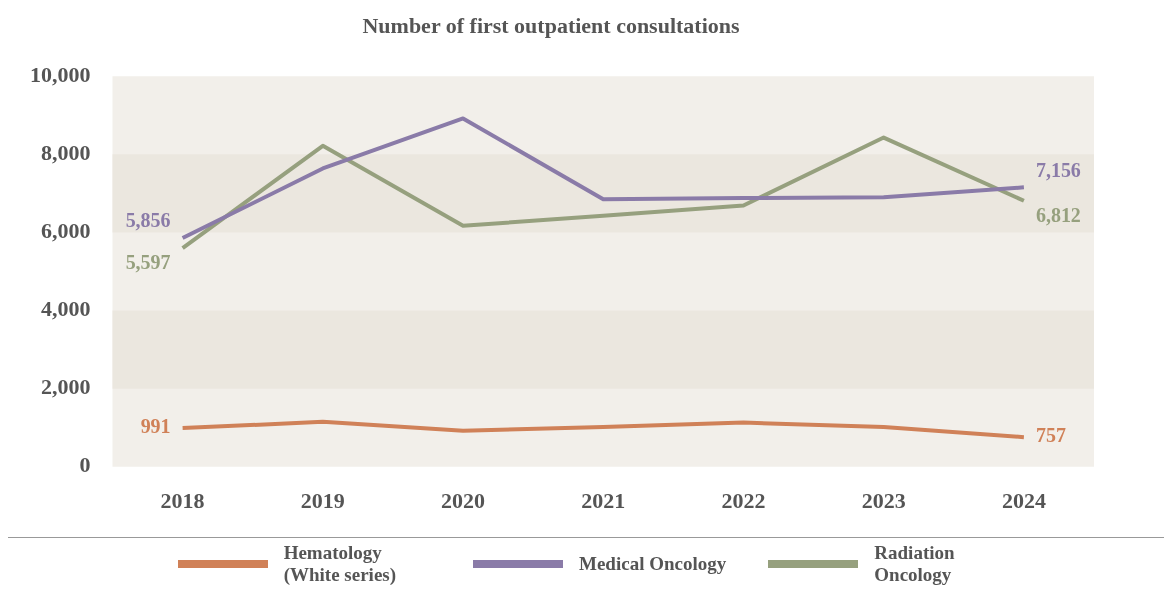 Image resolution: width=1172 pixels, height=612 pixels. I want to click on x-tick-label: 2020, so click(463, 500).